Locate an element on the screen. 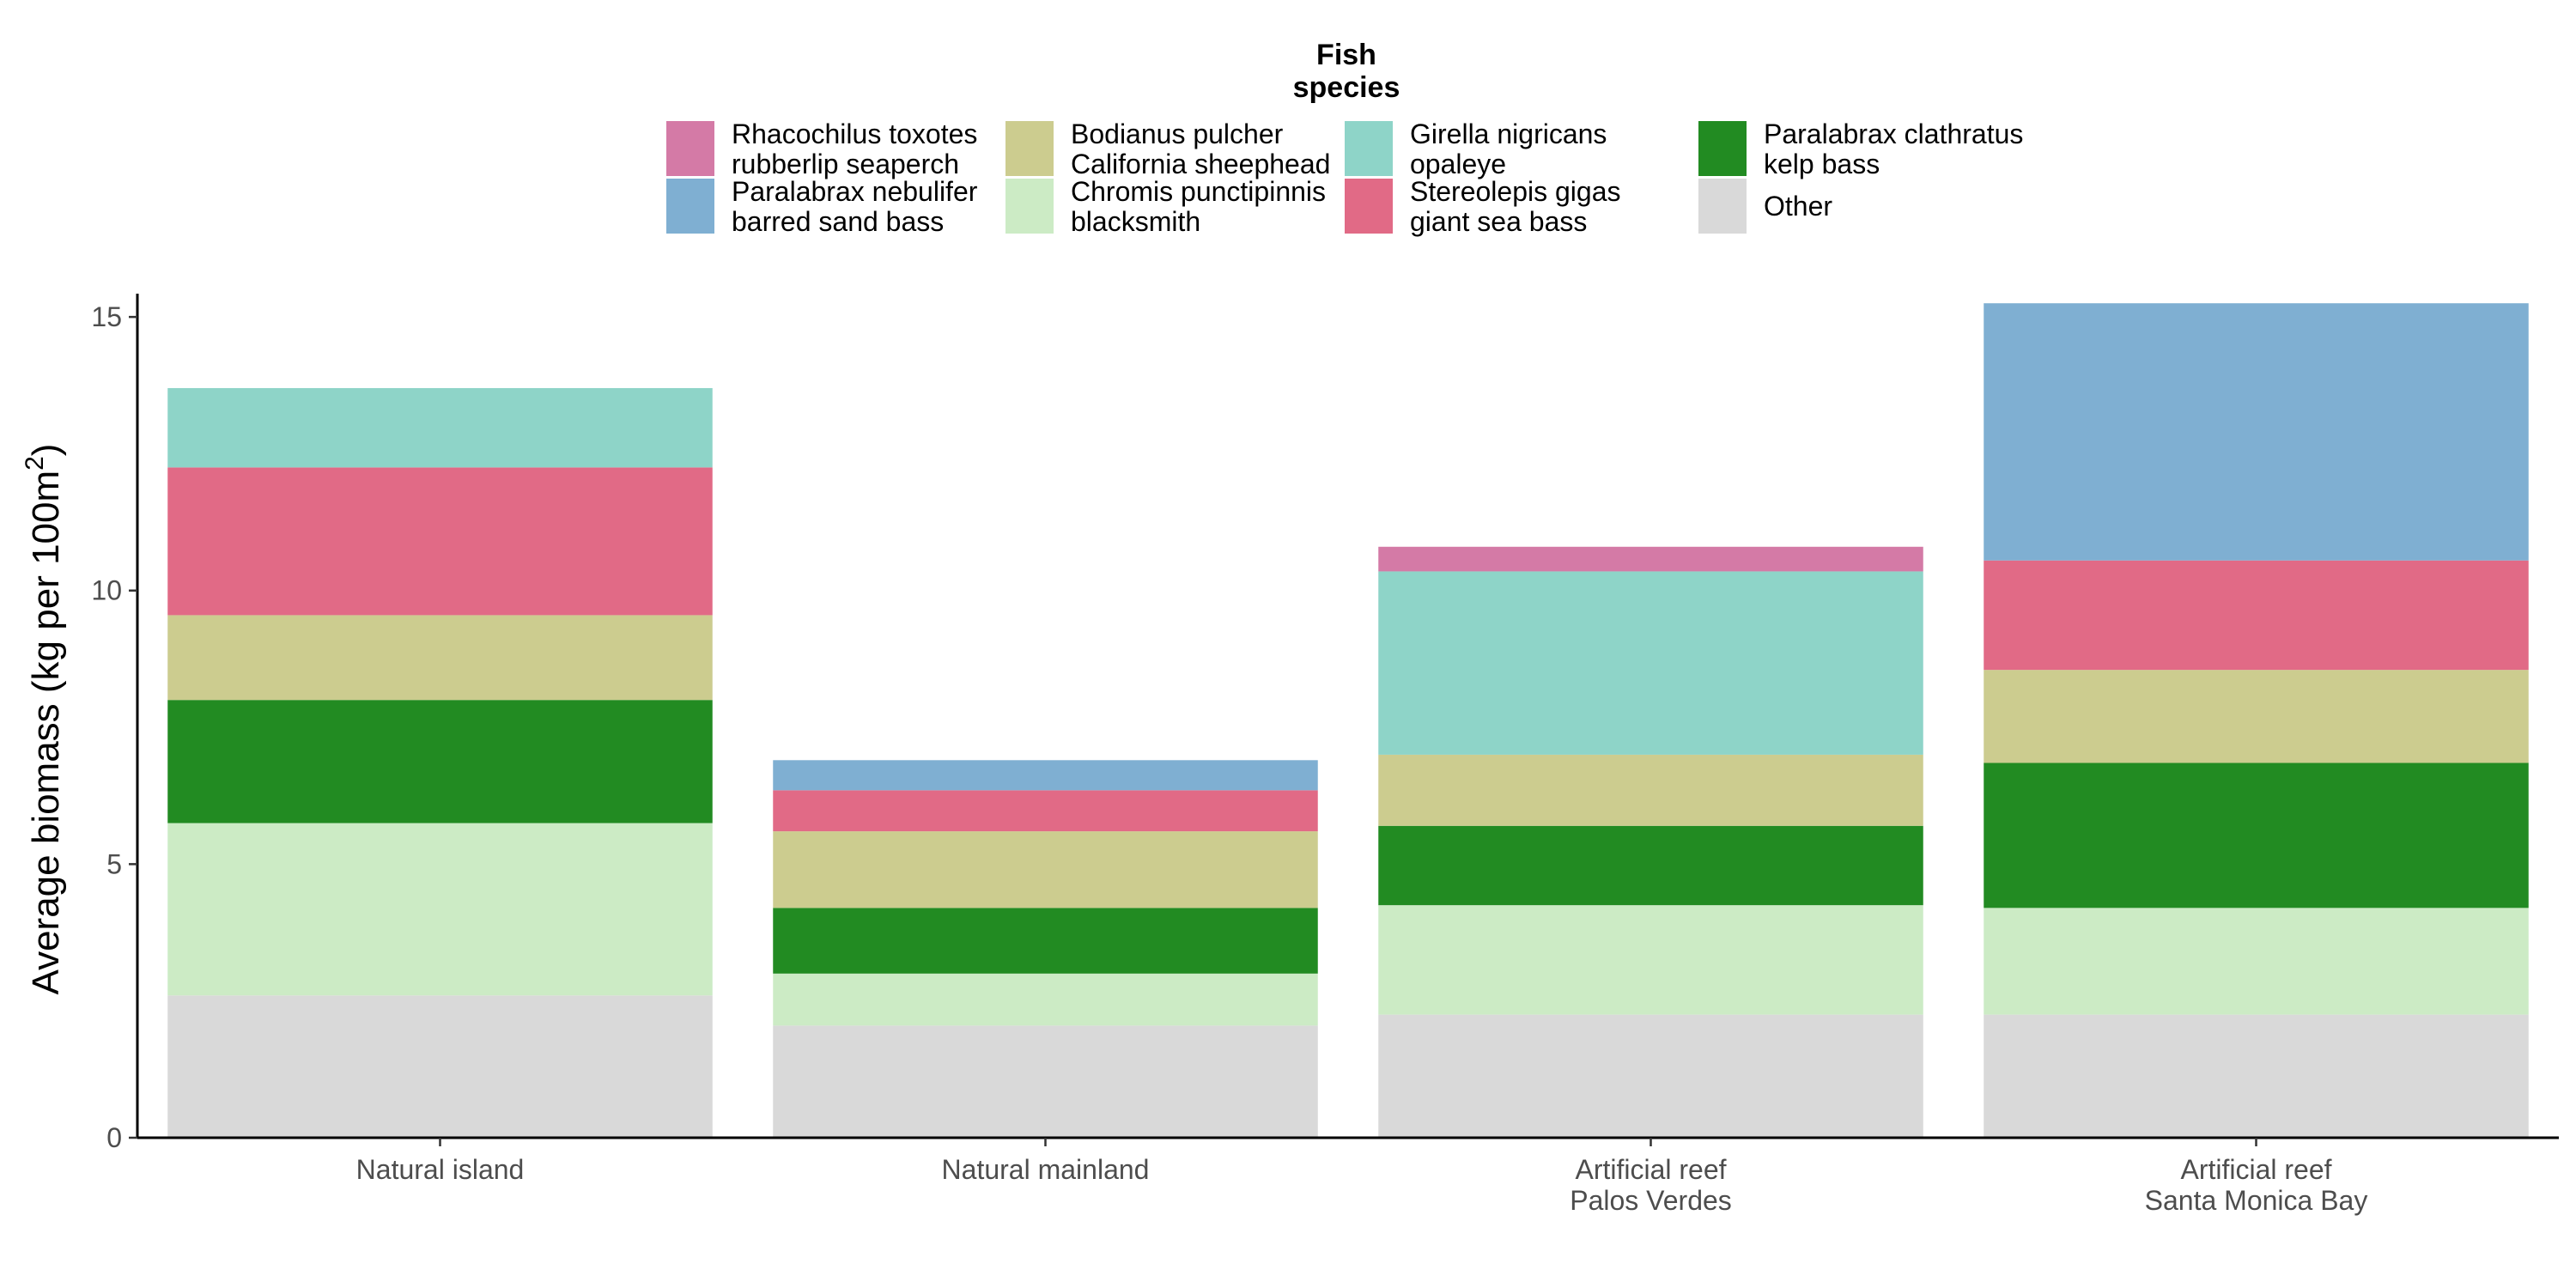  legend-label-line: kelp bass is located at coordinates (1822, 164).